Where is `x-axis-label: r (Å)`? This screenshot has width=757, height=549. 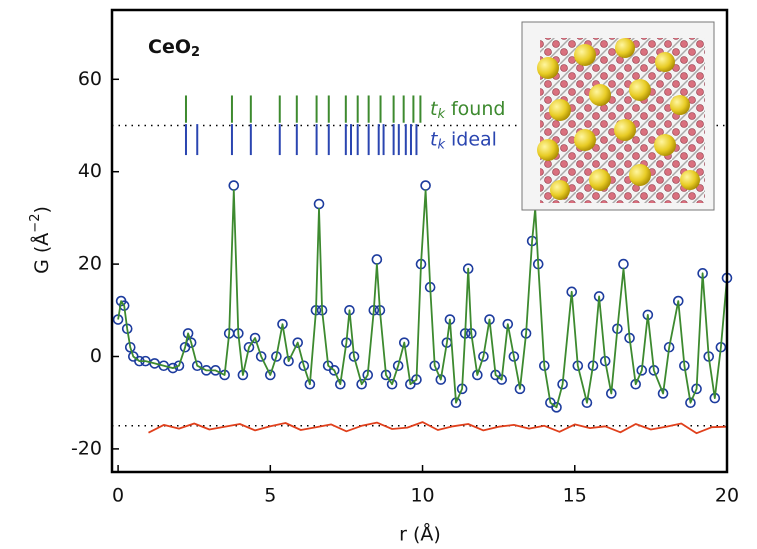 x-axis-label: r (Å) is located at coordinates (420, 534).